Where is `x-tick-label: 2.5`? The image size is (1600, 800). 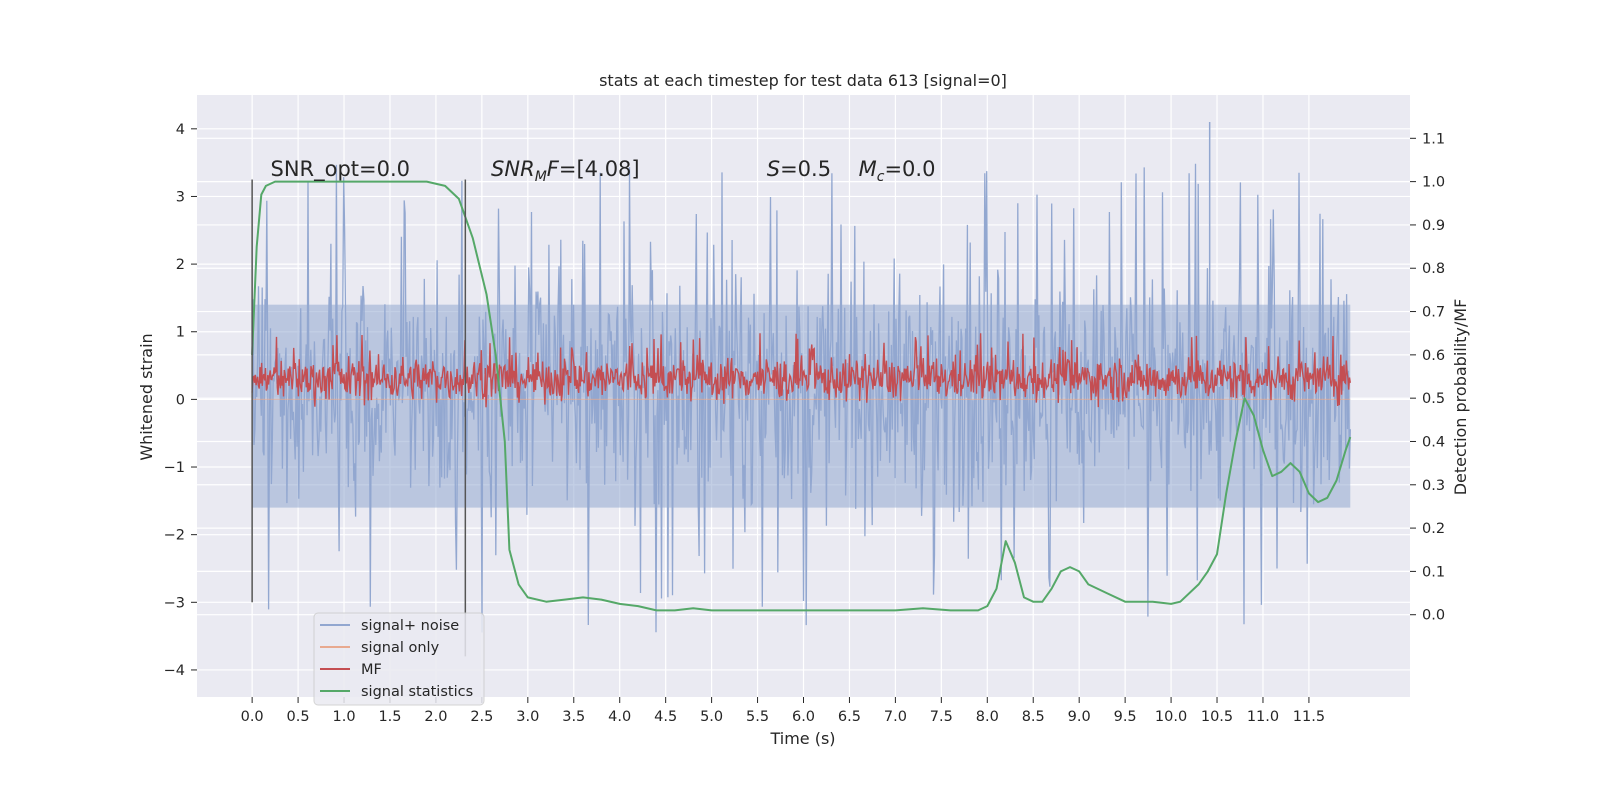
x-tick-label: 2.5 is located at coordinates (481, 717).